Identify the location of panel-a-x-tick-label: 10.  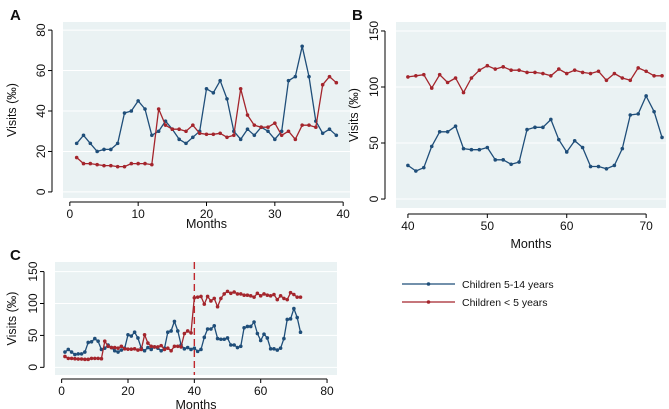
(138, 214).